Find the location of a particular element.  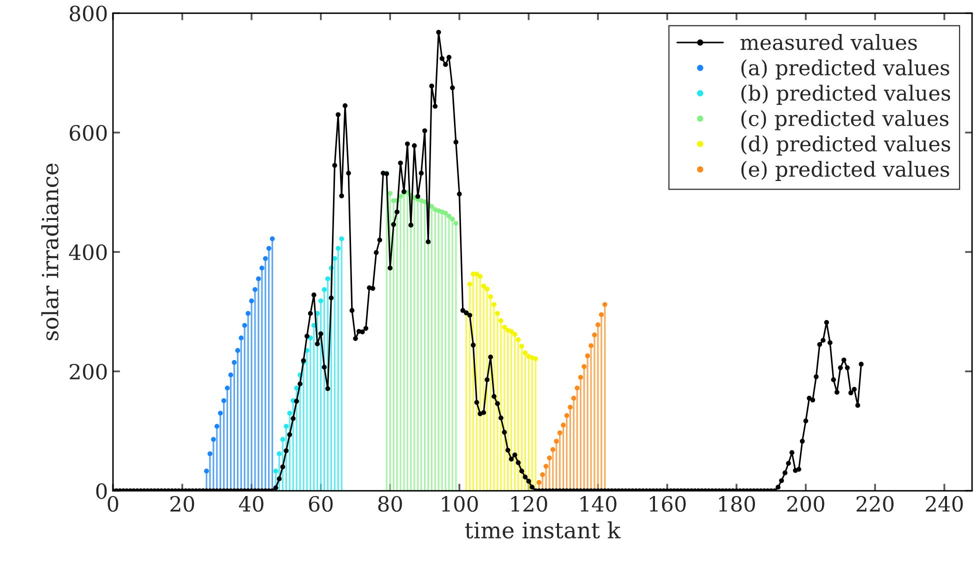

x-tick-label: 0 is located at coordinates (113, 504).